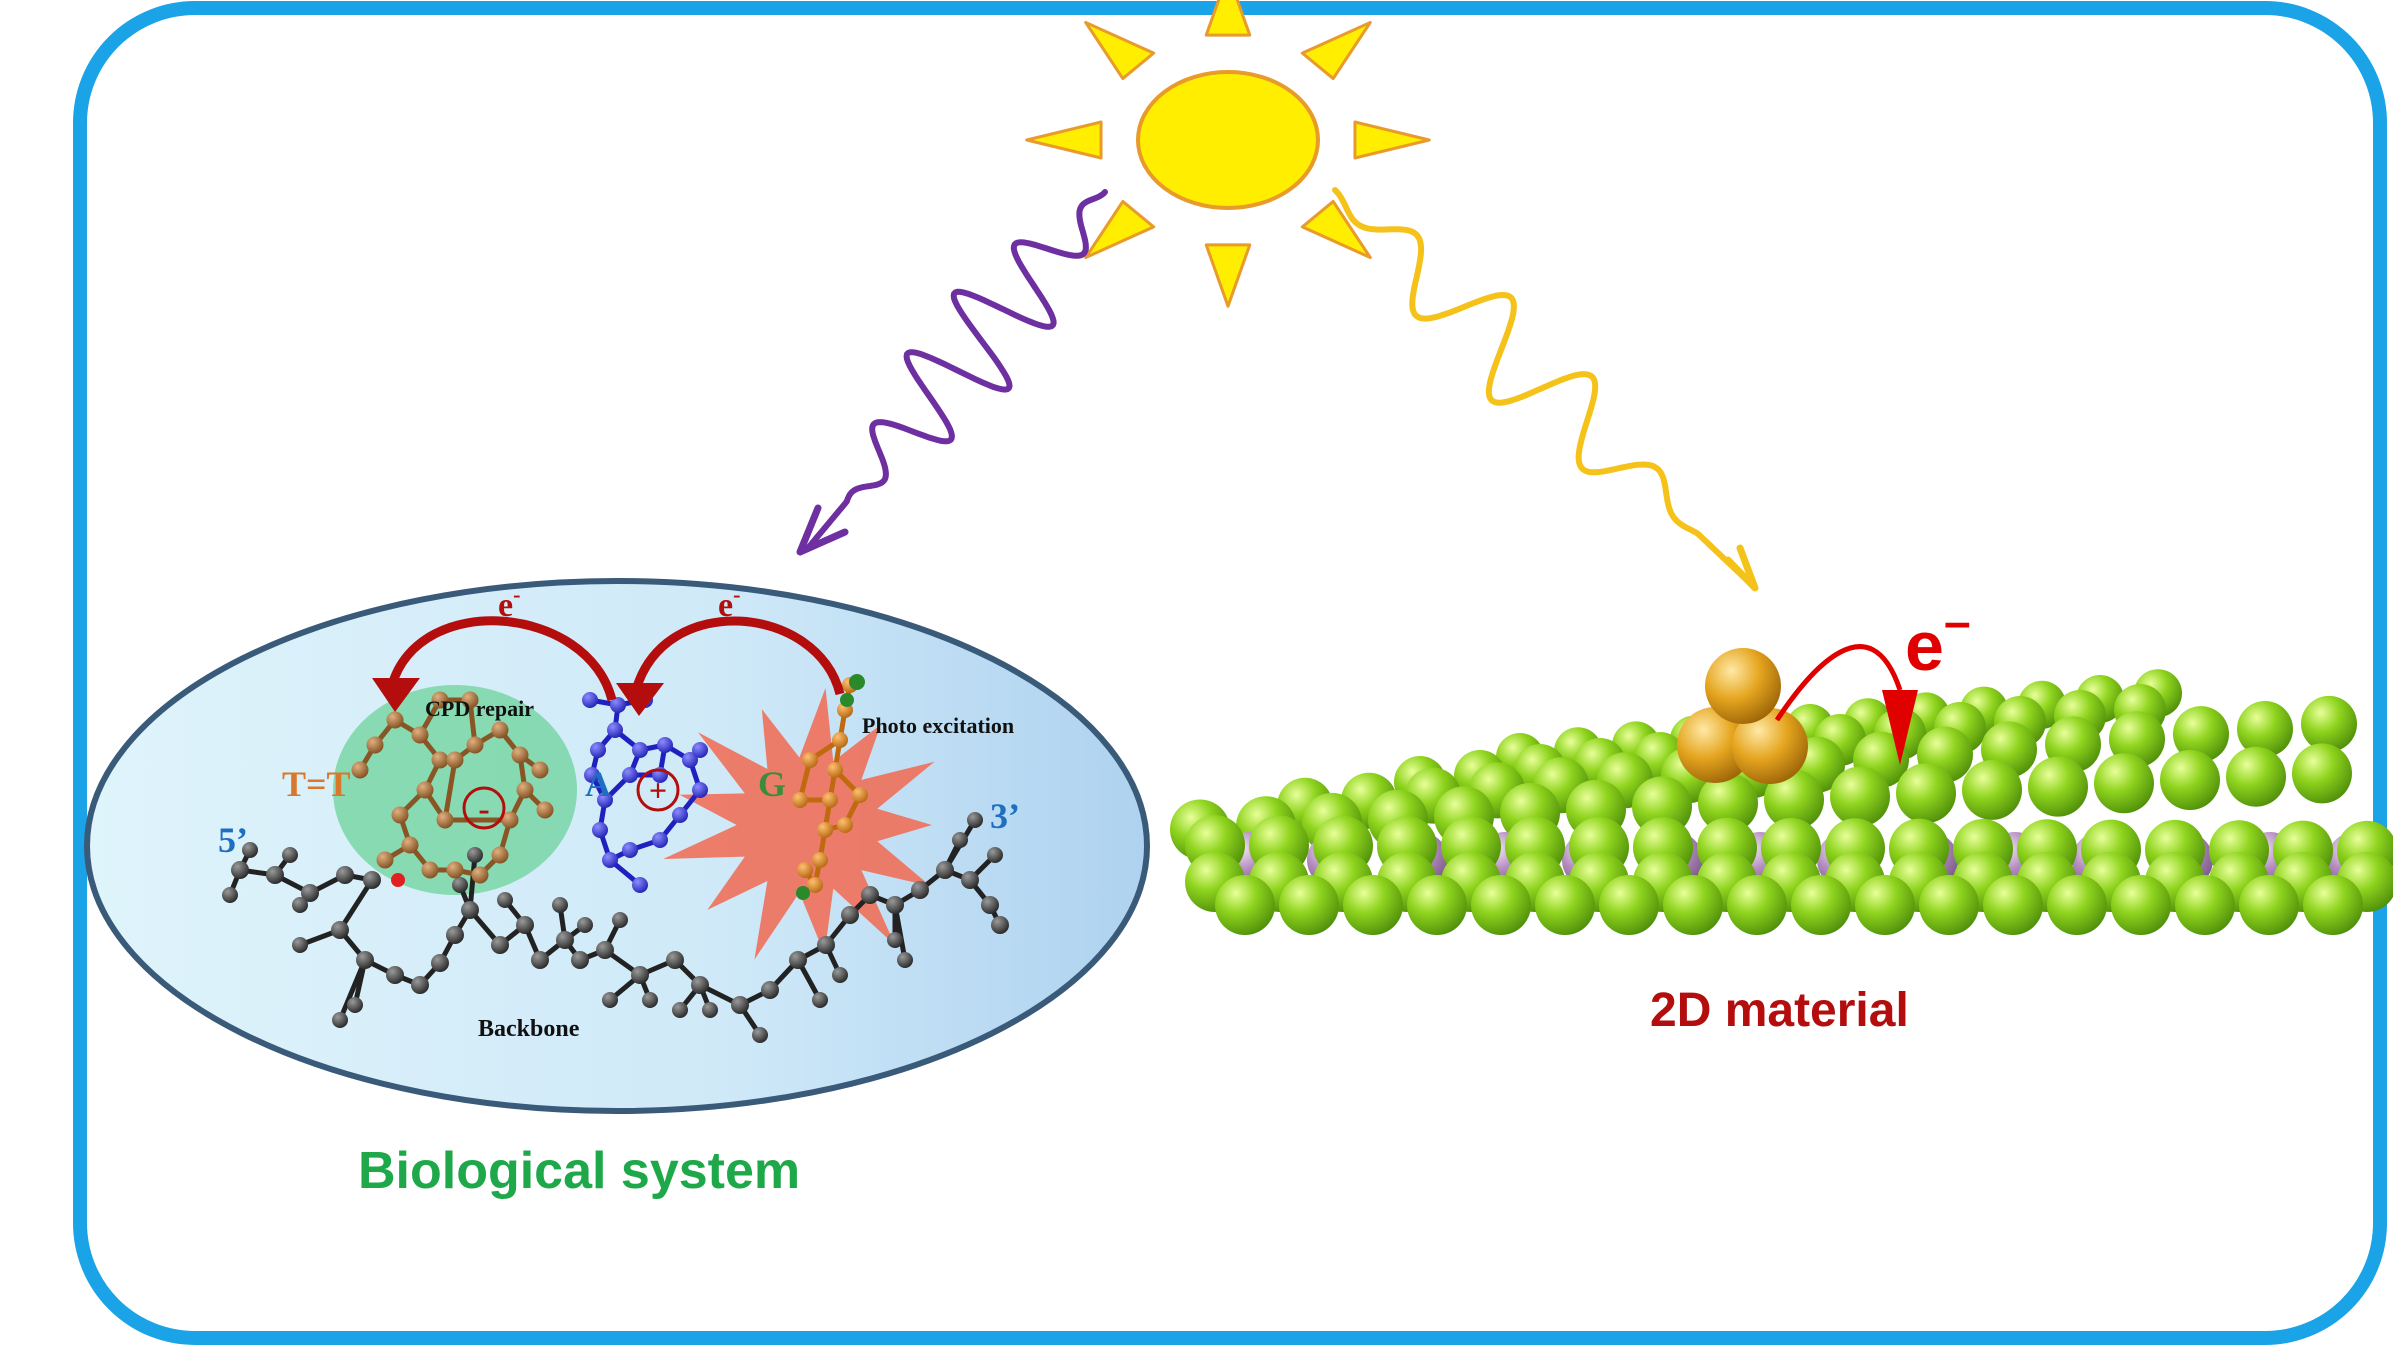 The width and height of the screenshot is (2393, 1348). I want to click on gold-cluster, so click(1742, 716).